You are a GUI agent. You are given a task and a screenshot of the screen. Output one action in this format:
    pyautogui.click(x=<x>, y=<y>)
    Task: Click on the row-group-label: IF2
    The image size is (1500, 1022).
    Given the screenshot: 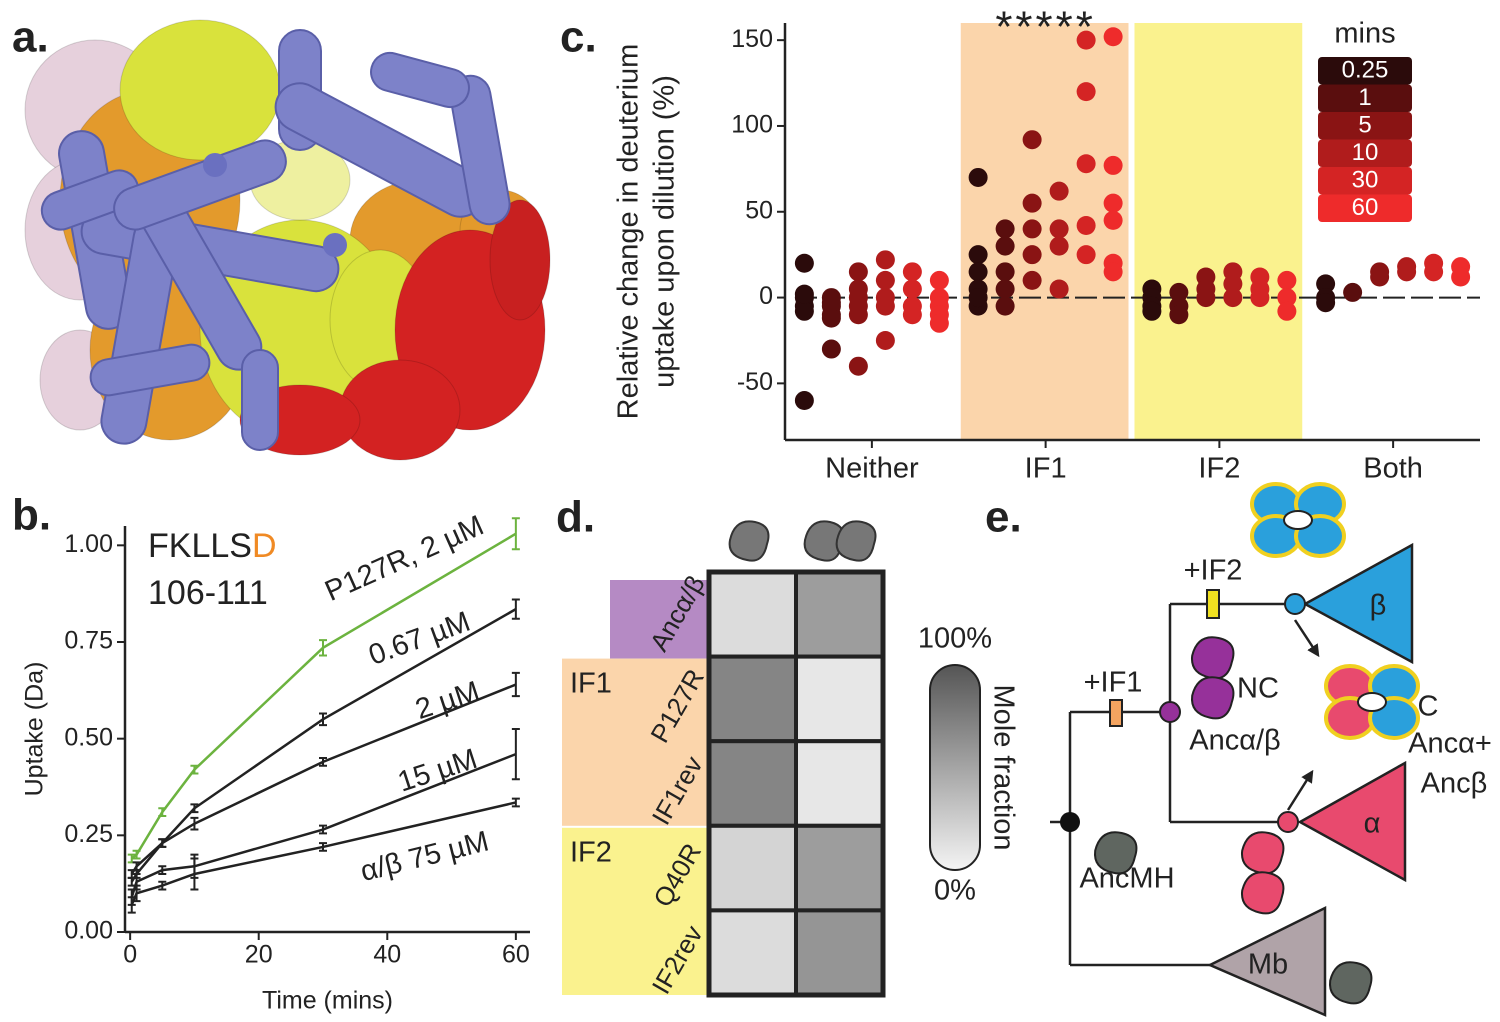 What is the action you would take?
    pyautogui.click(x=591, y=852)
    